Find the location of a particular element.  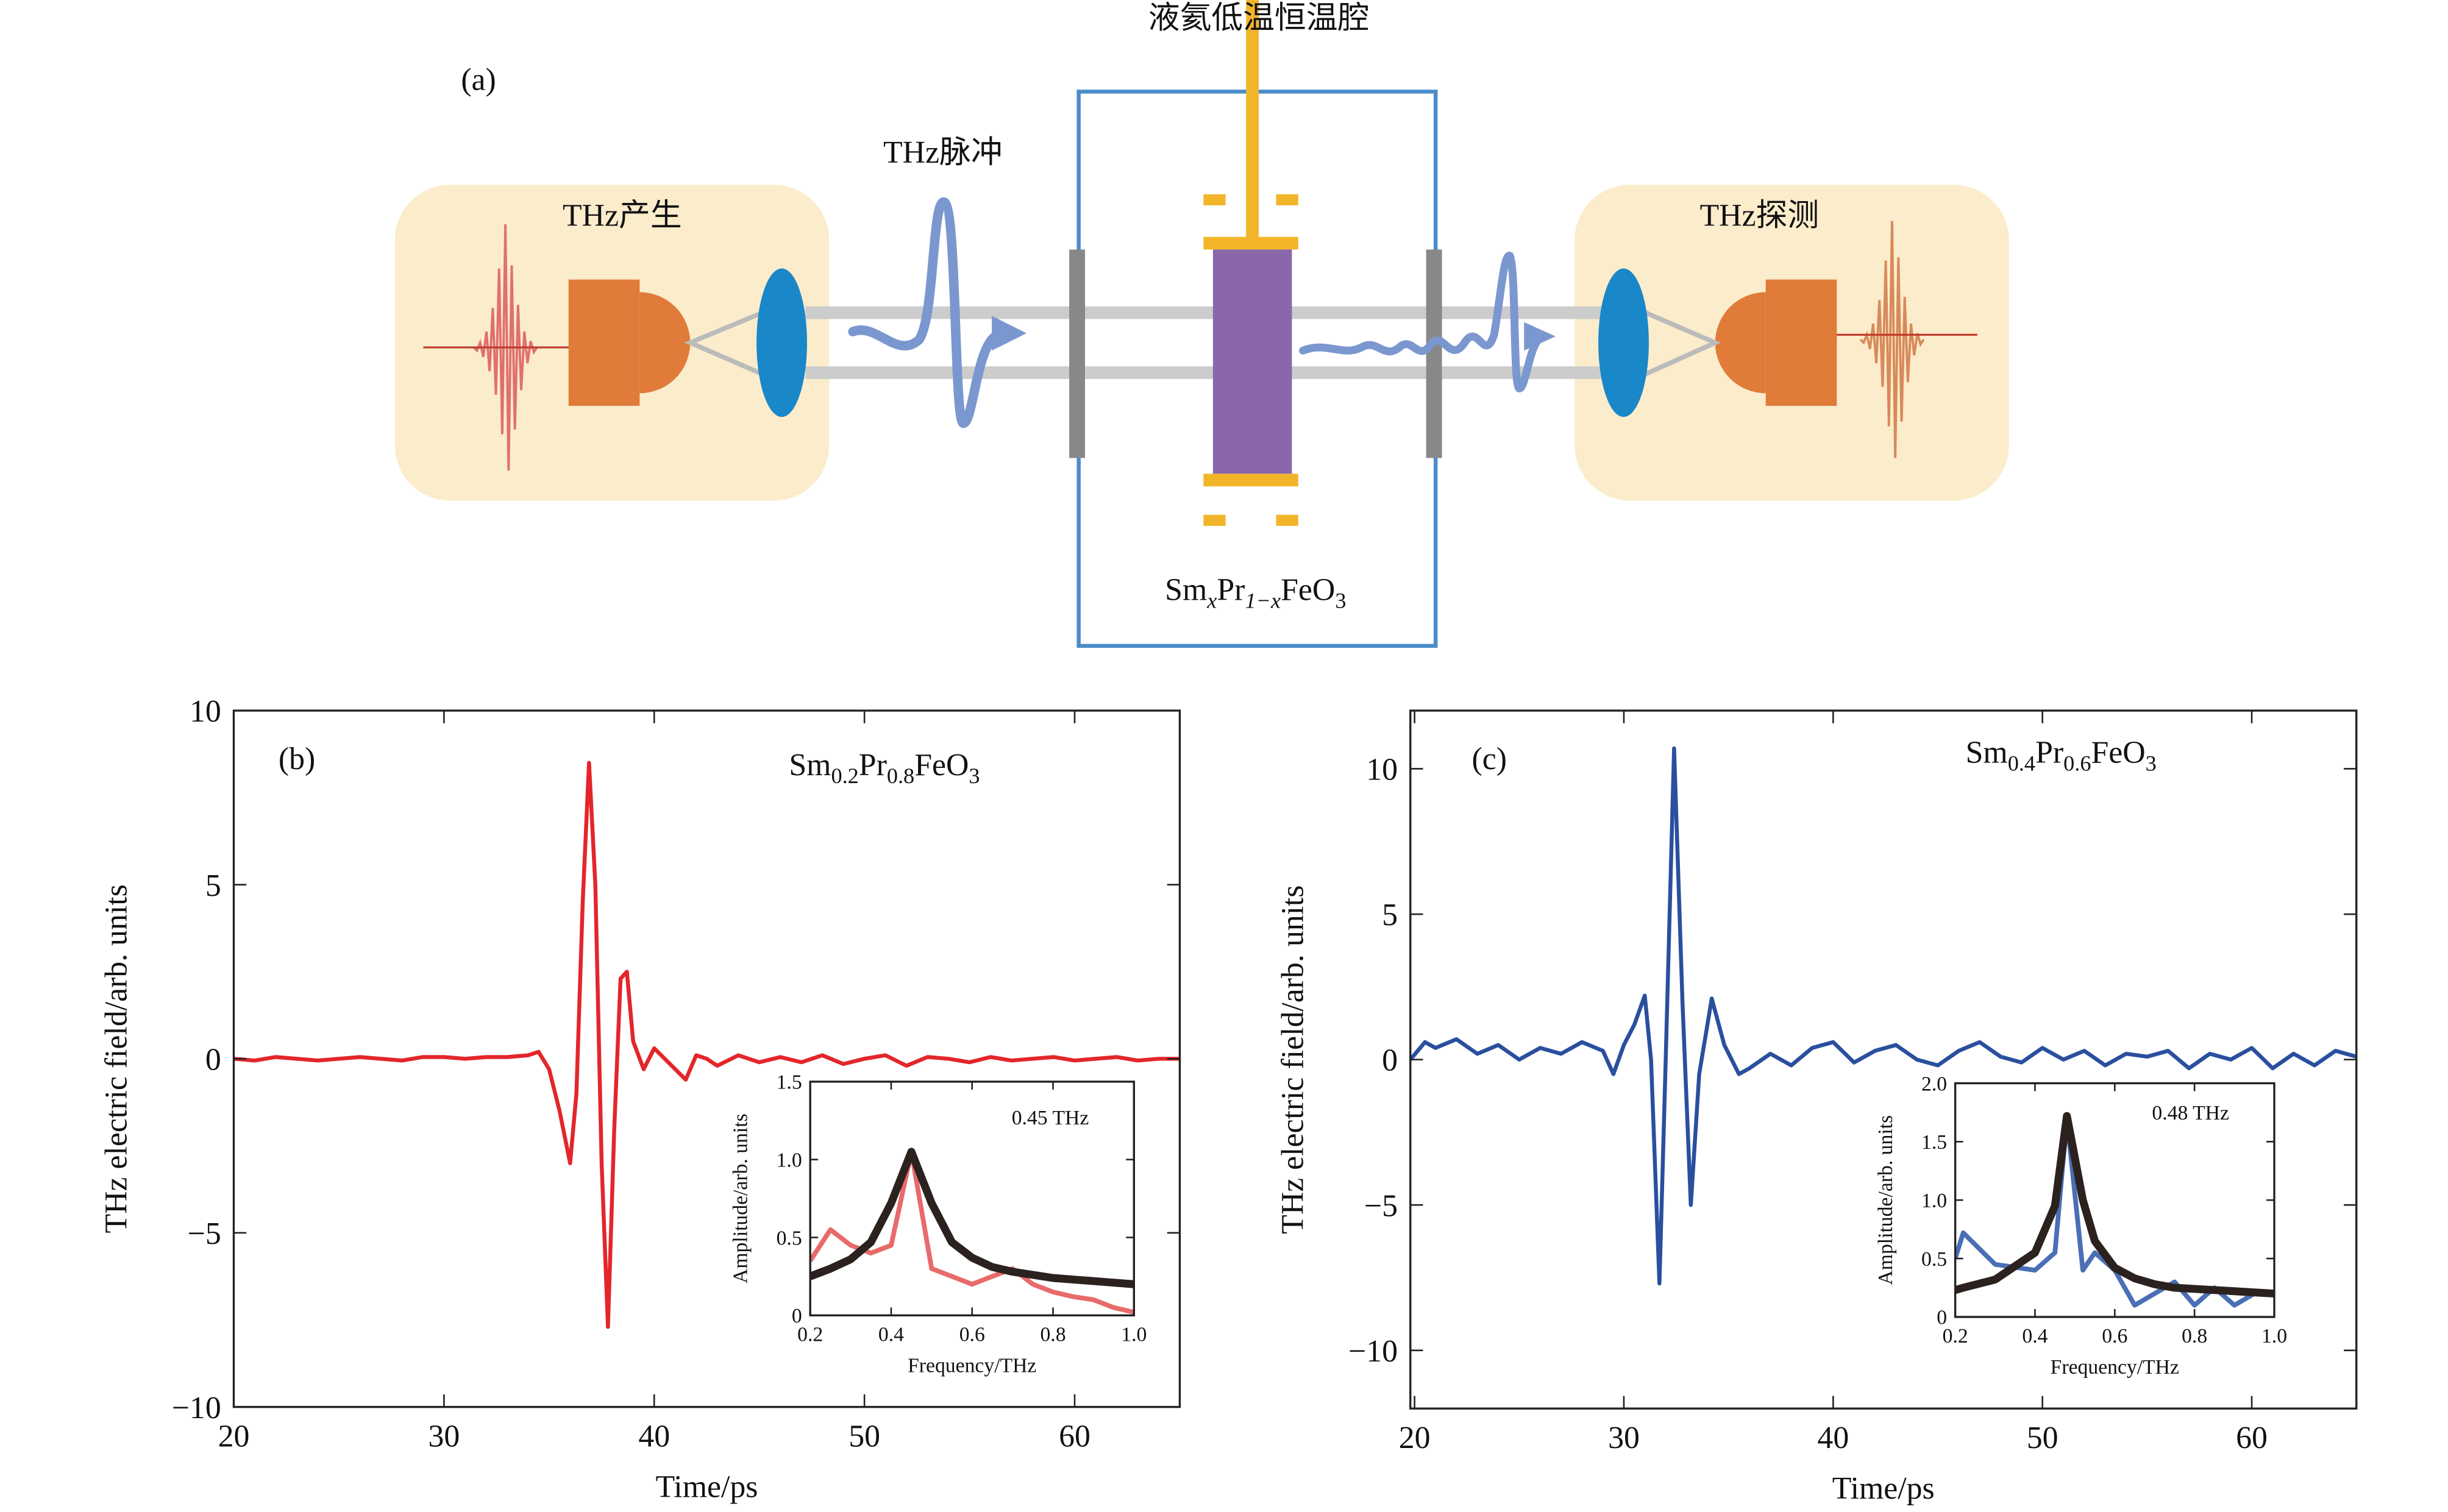

holder is located at coordinates (1250, 243).